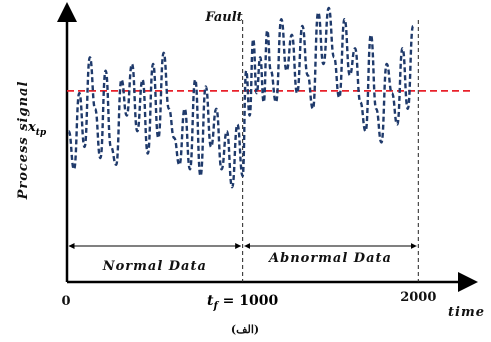  What do you see at coordinates (65, 301) in the screenshot?
I see `x-tick-label-0: 0` at bounding box center [65, 301].